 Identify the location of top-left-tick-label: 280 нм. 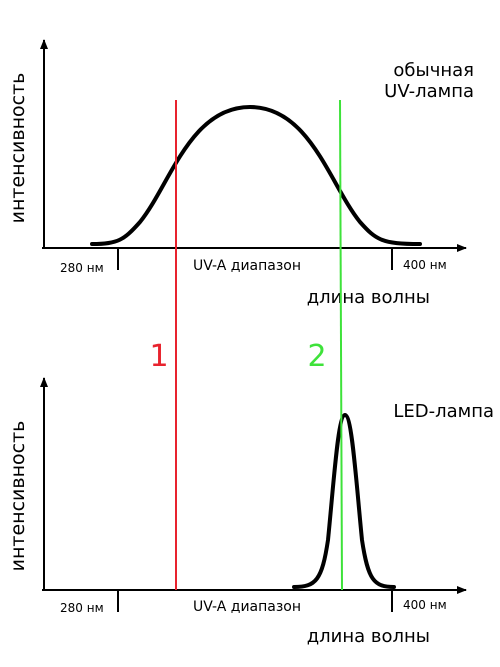
(82, 268).